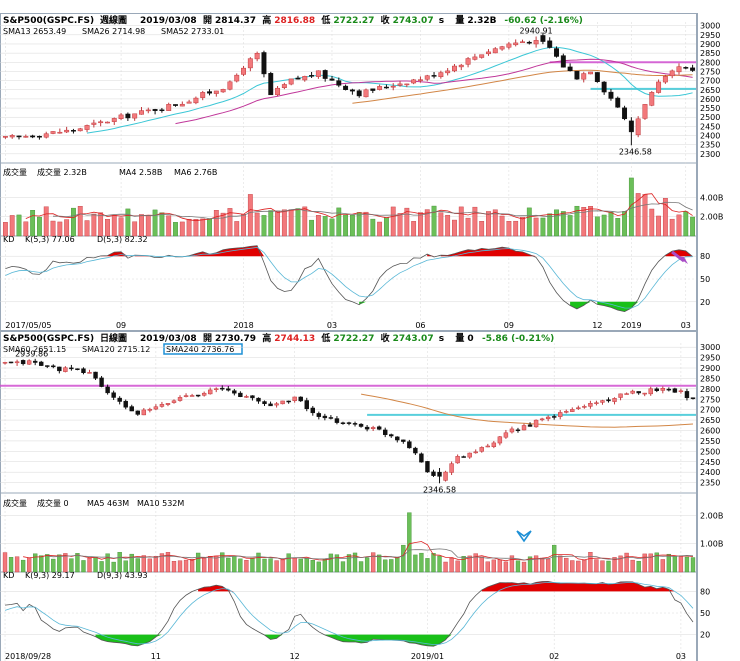 The image size is (740, 661). What do you see at coordinates (705, 279) in the screenshot?
I see `weekly-kd-ytick: 50` at bounding box center [705, 279].